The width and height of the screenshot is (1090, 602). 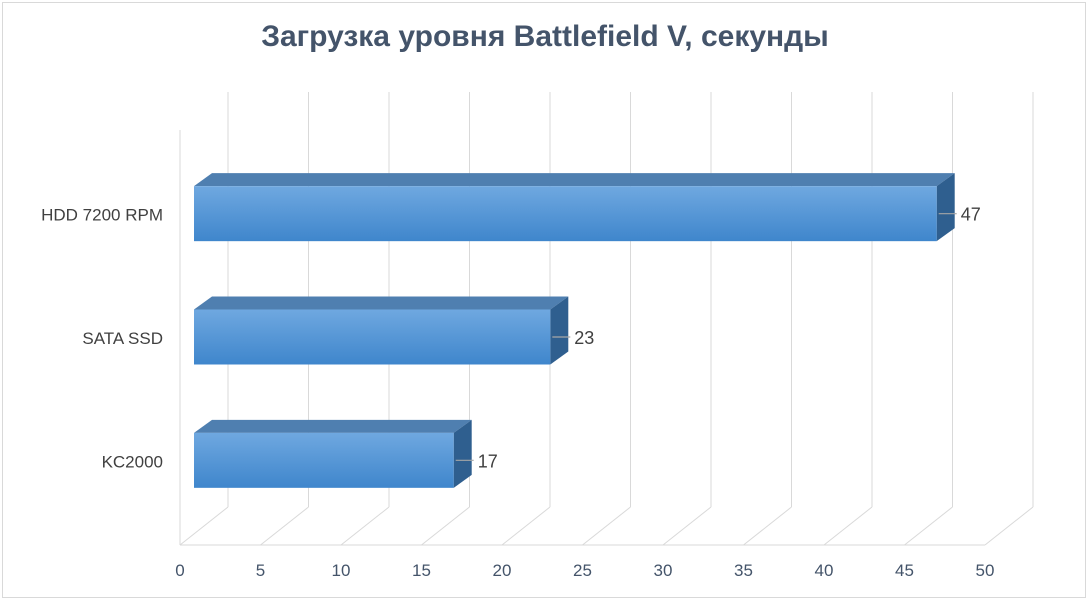 What do you see at coordinates (421, 570) in the screenshot?
I see `x-tick-label: 15` at bounding box center [421, 570].